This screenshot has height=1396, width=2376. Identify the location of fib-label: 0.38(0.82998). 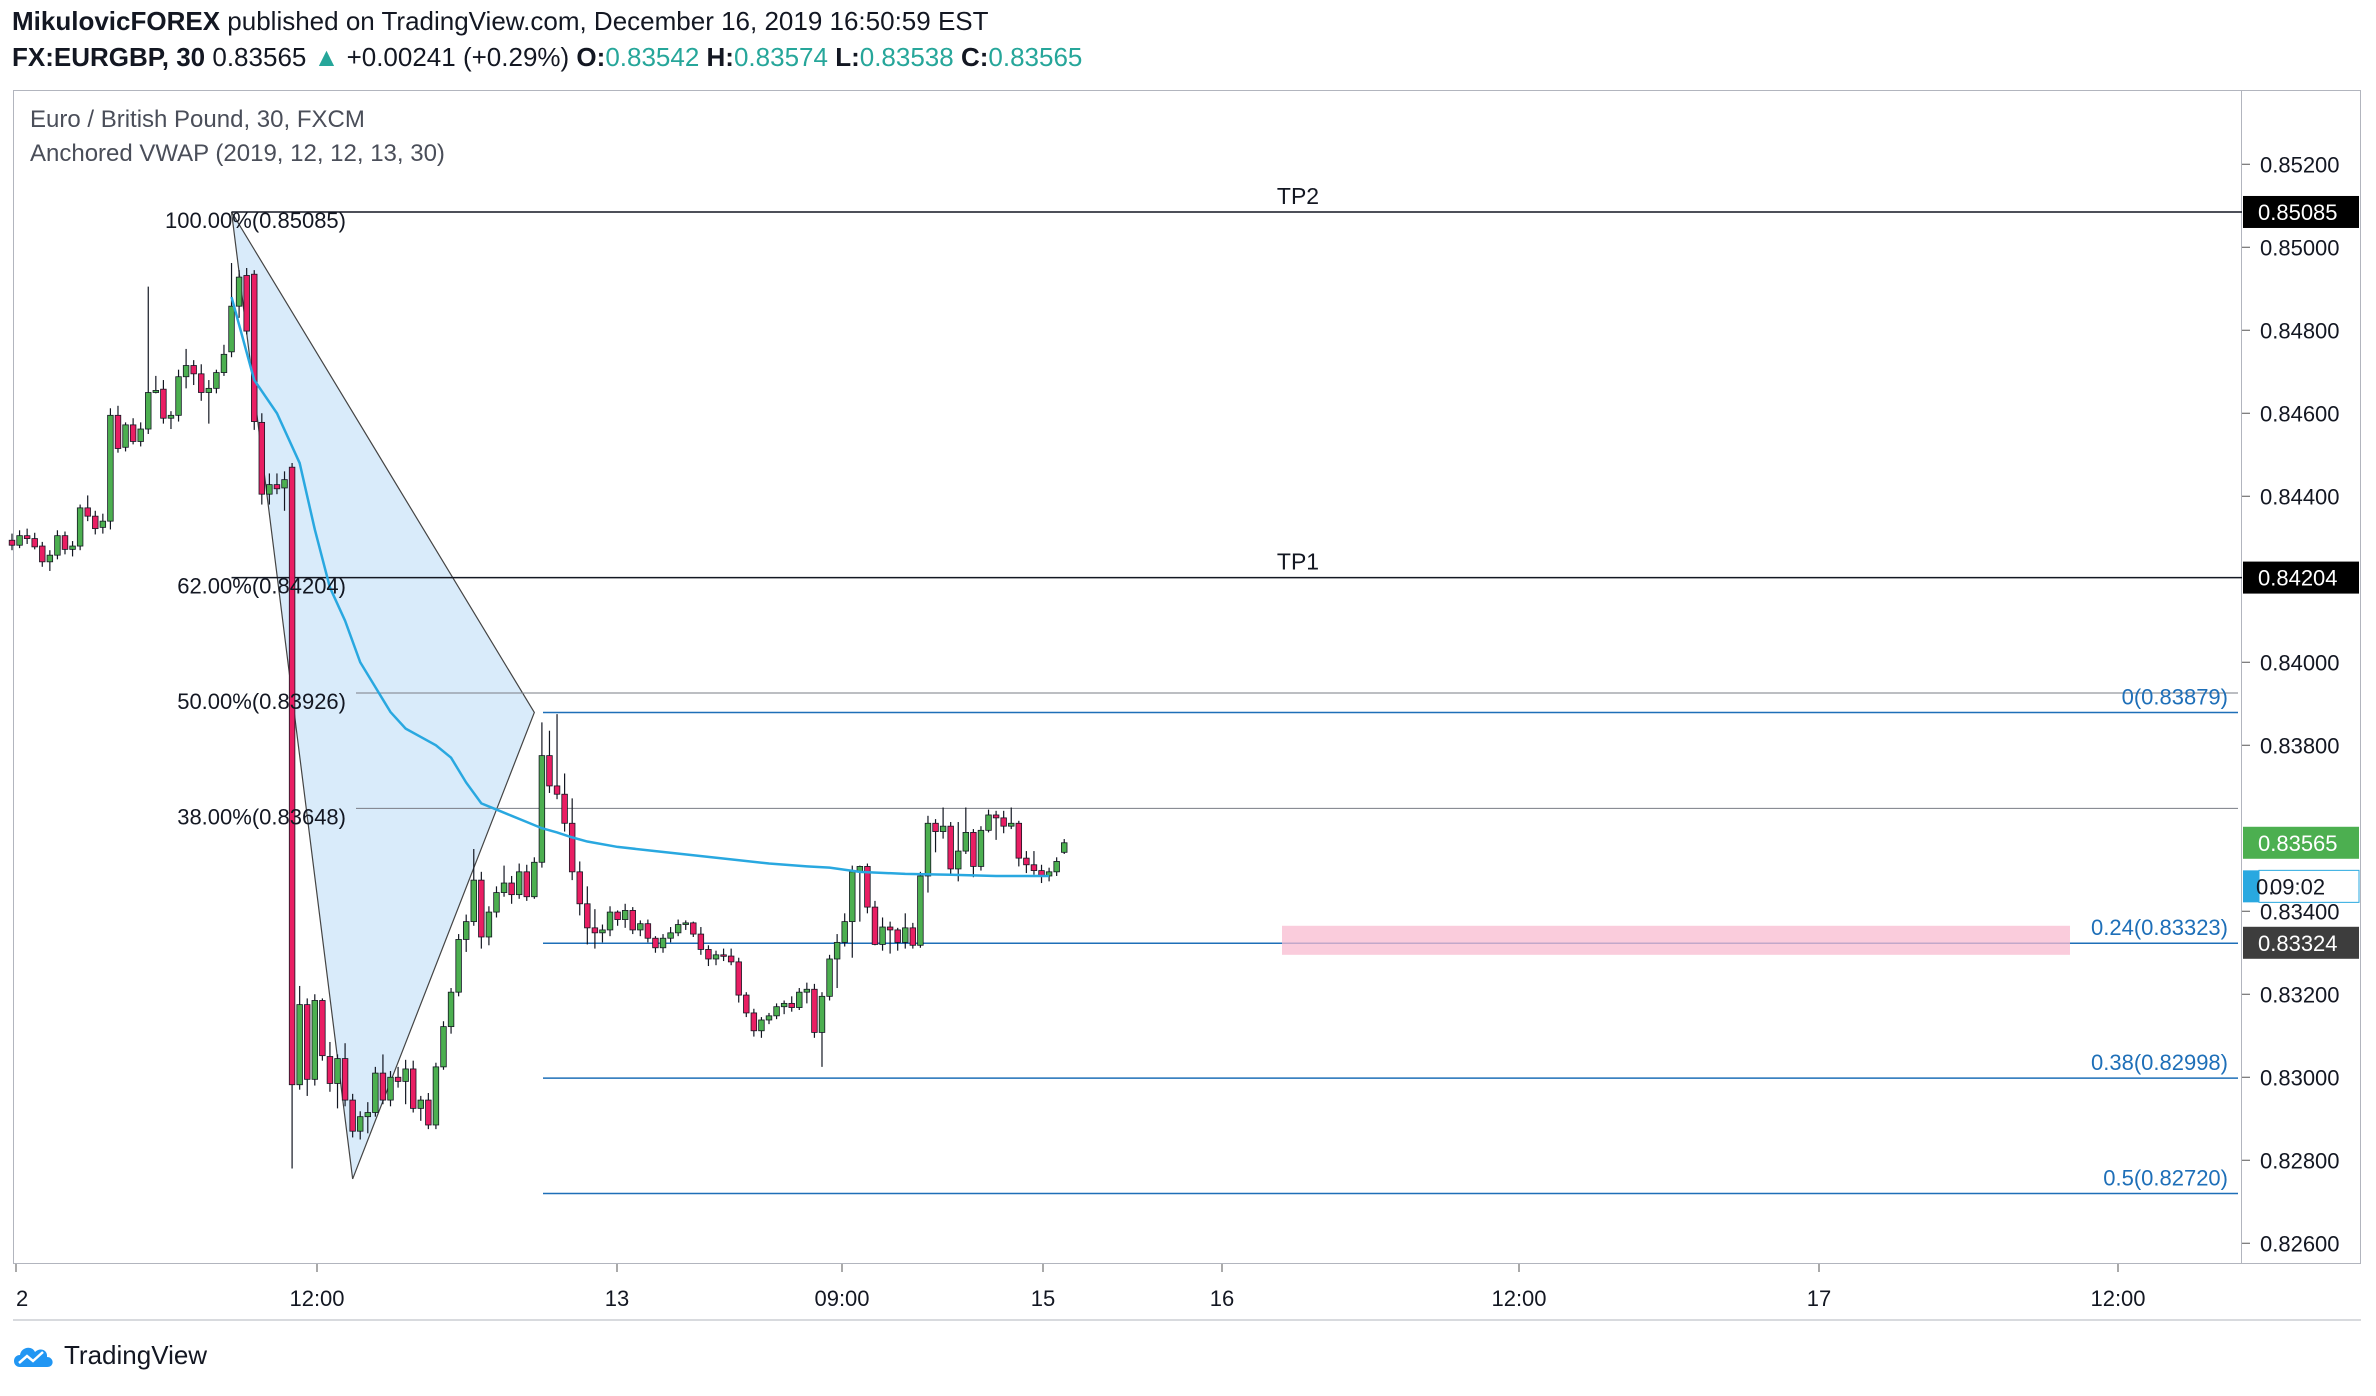
(2159, 1062).